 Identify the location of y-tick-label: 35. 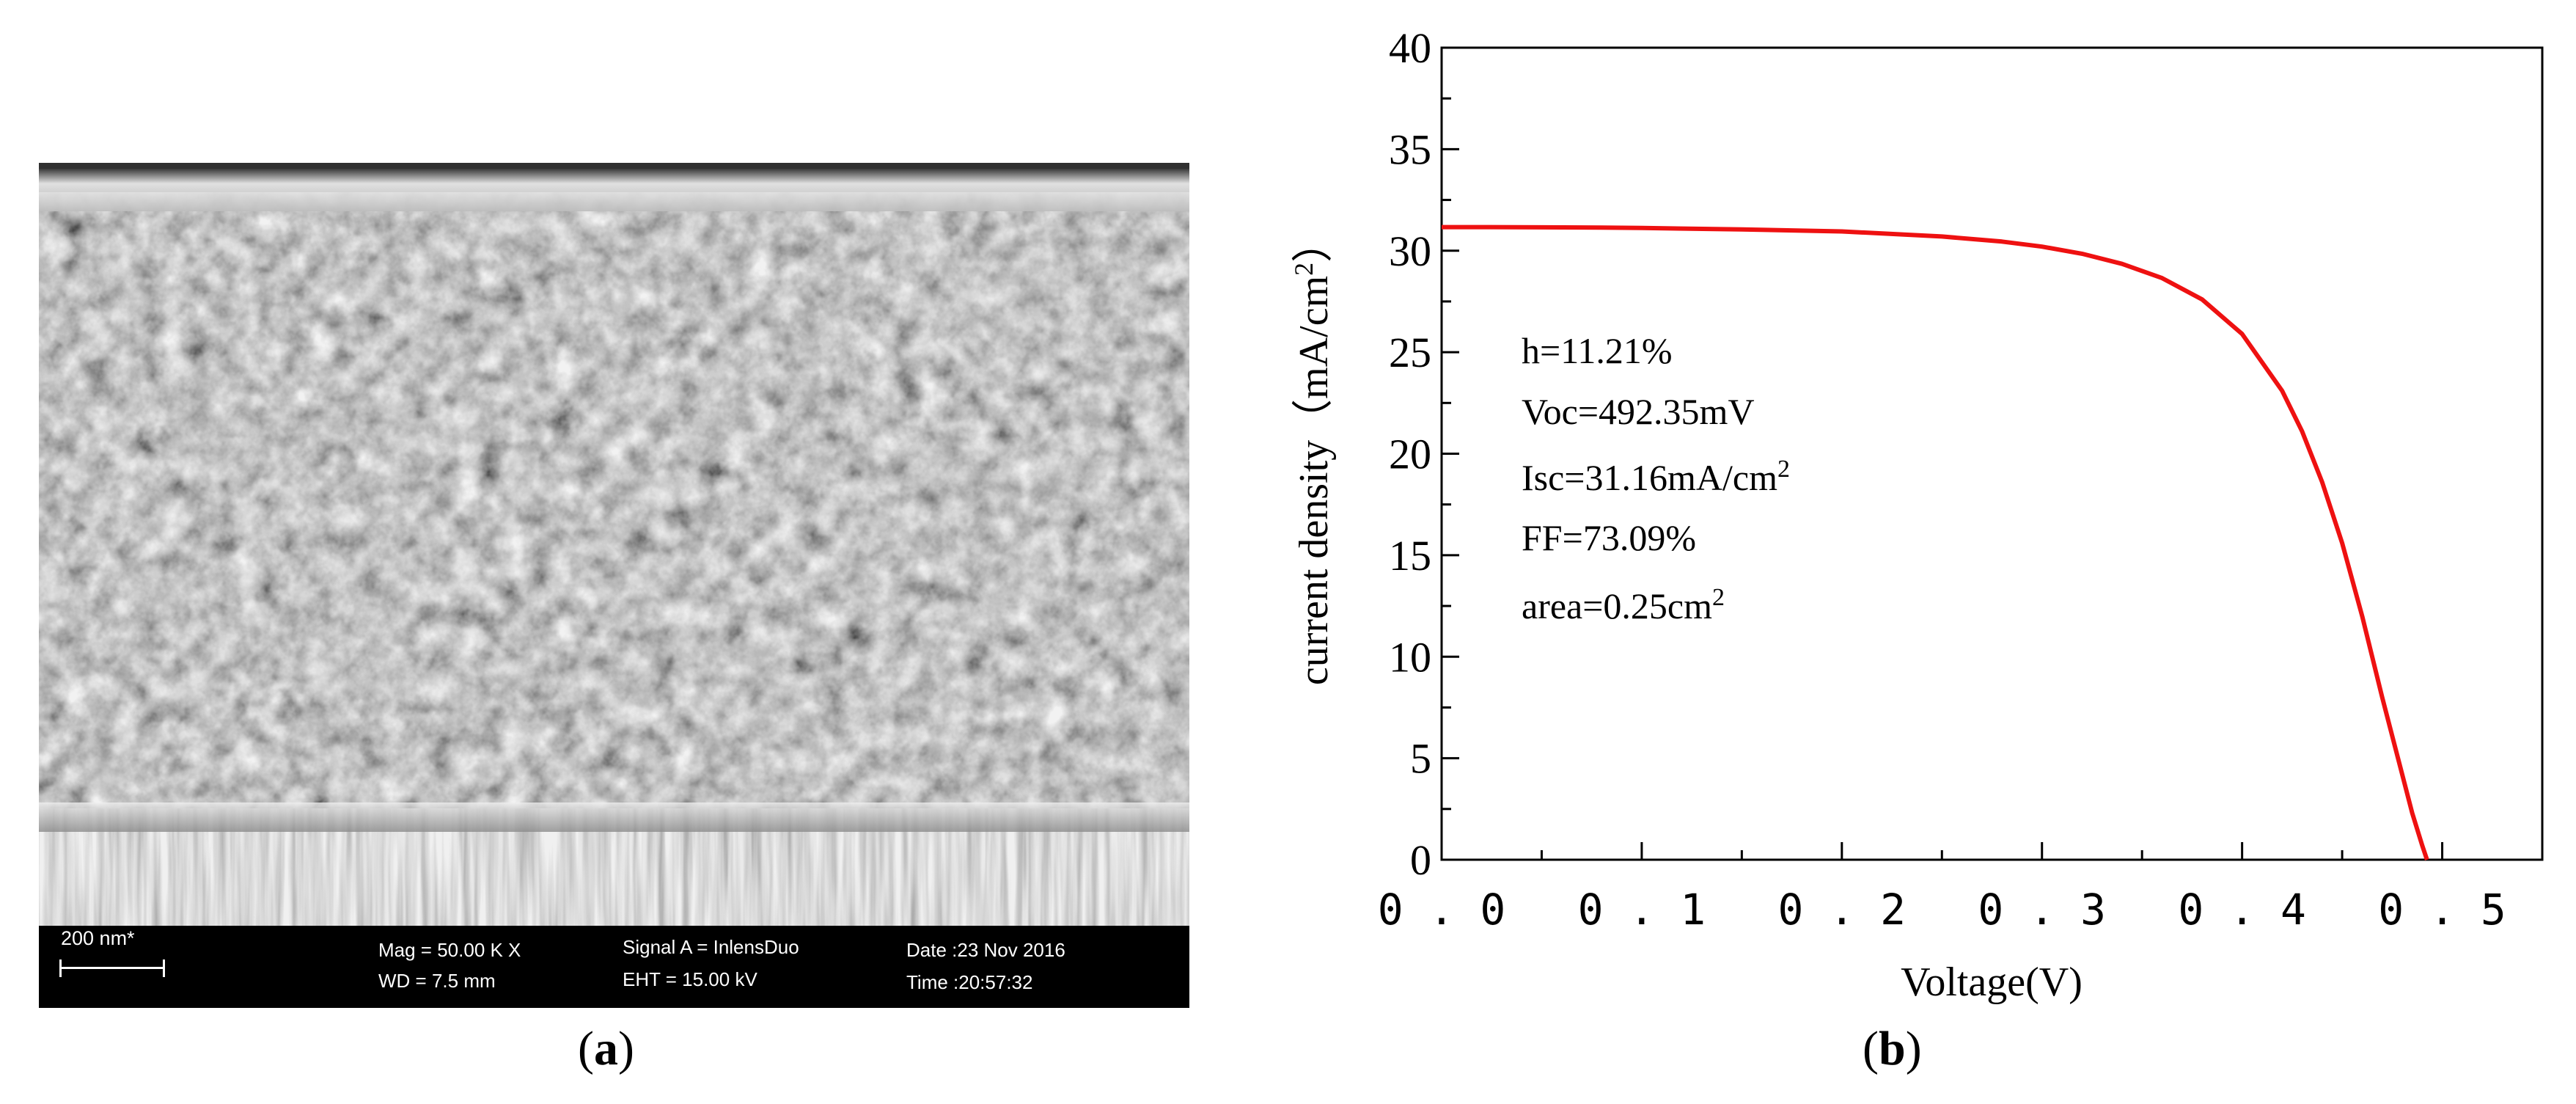
(1410, 149).